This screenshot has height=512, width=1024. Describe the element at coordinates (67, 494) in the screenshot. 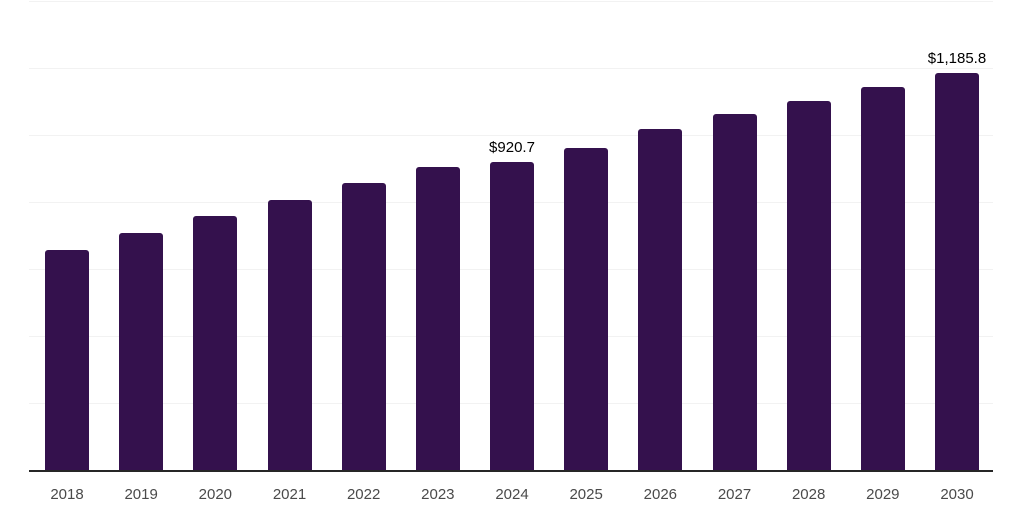

I see `x-tick-2018: 2018` at that location.